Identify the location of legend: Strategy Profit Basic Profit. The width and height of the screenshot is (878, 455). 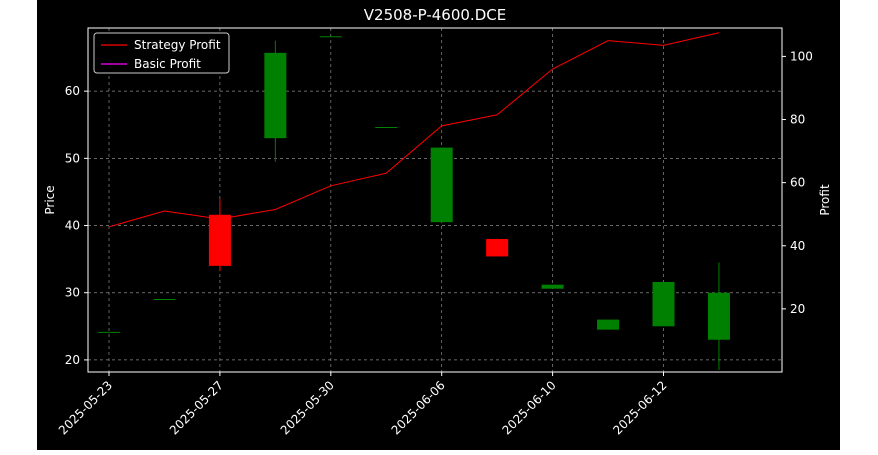
(161, 53).